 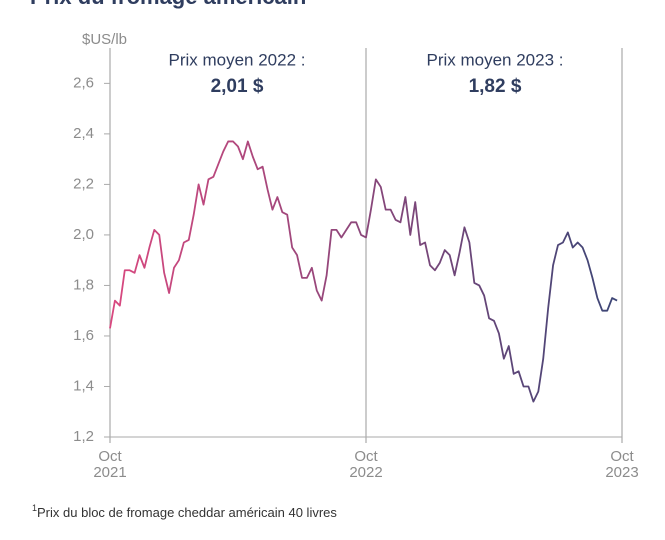 I want to click on y-tick-label: 1,6, so click(x=83, y=335).